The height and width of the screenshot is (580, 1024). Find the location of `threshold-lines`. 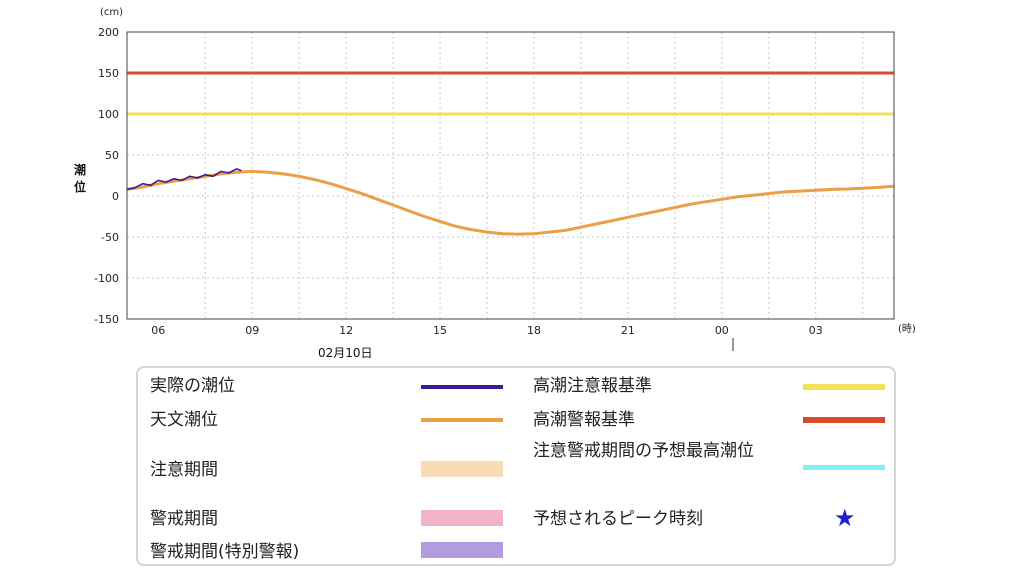

threshold-lines is located at coordinates (510, 93).